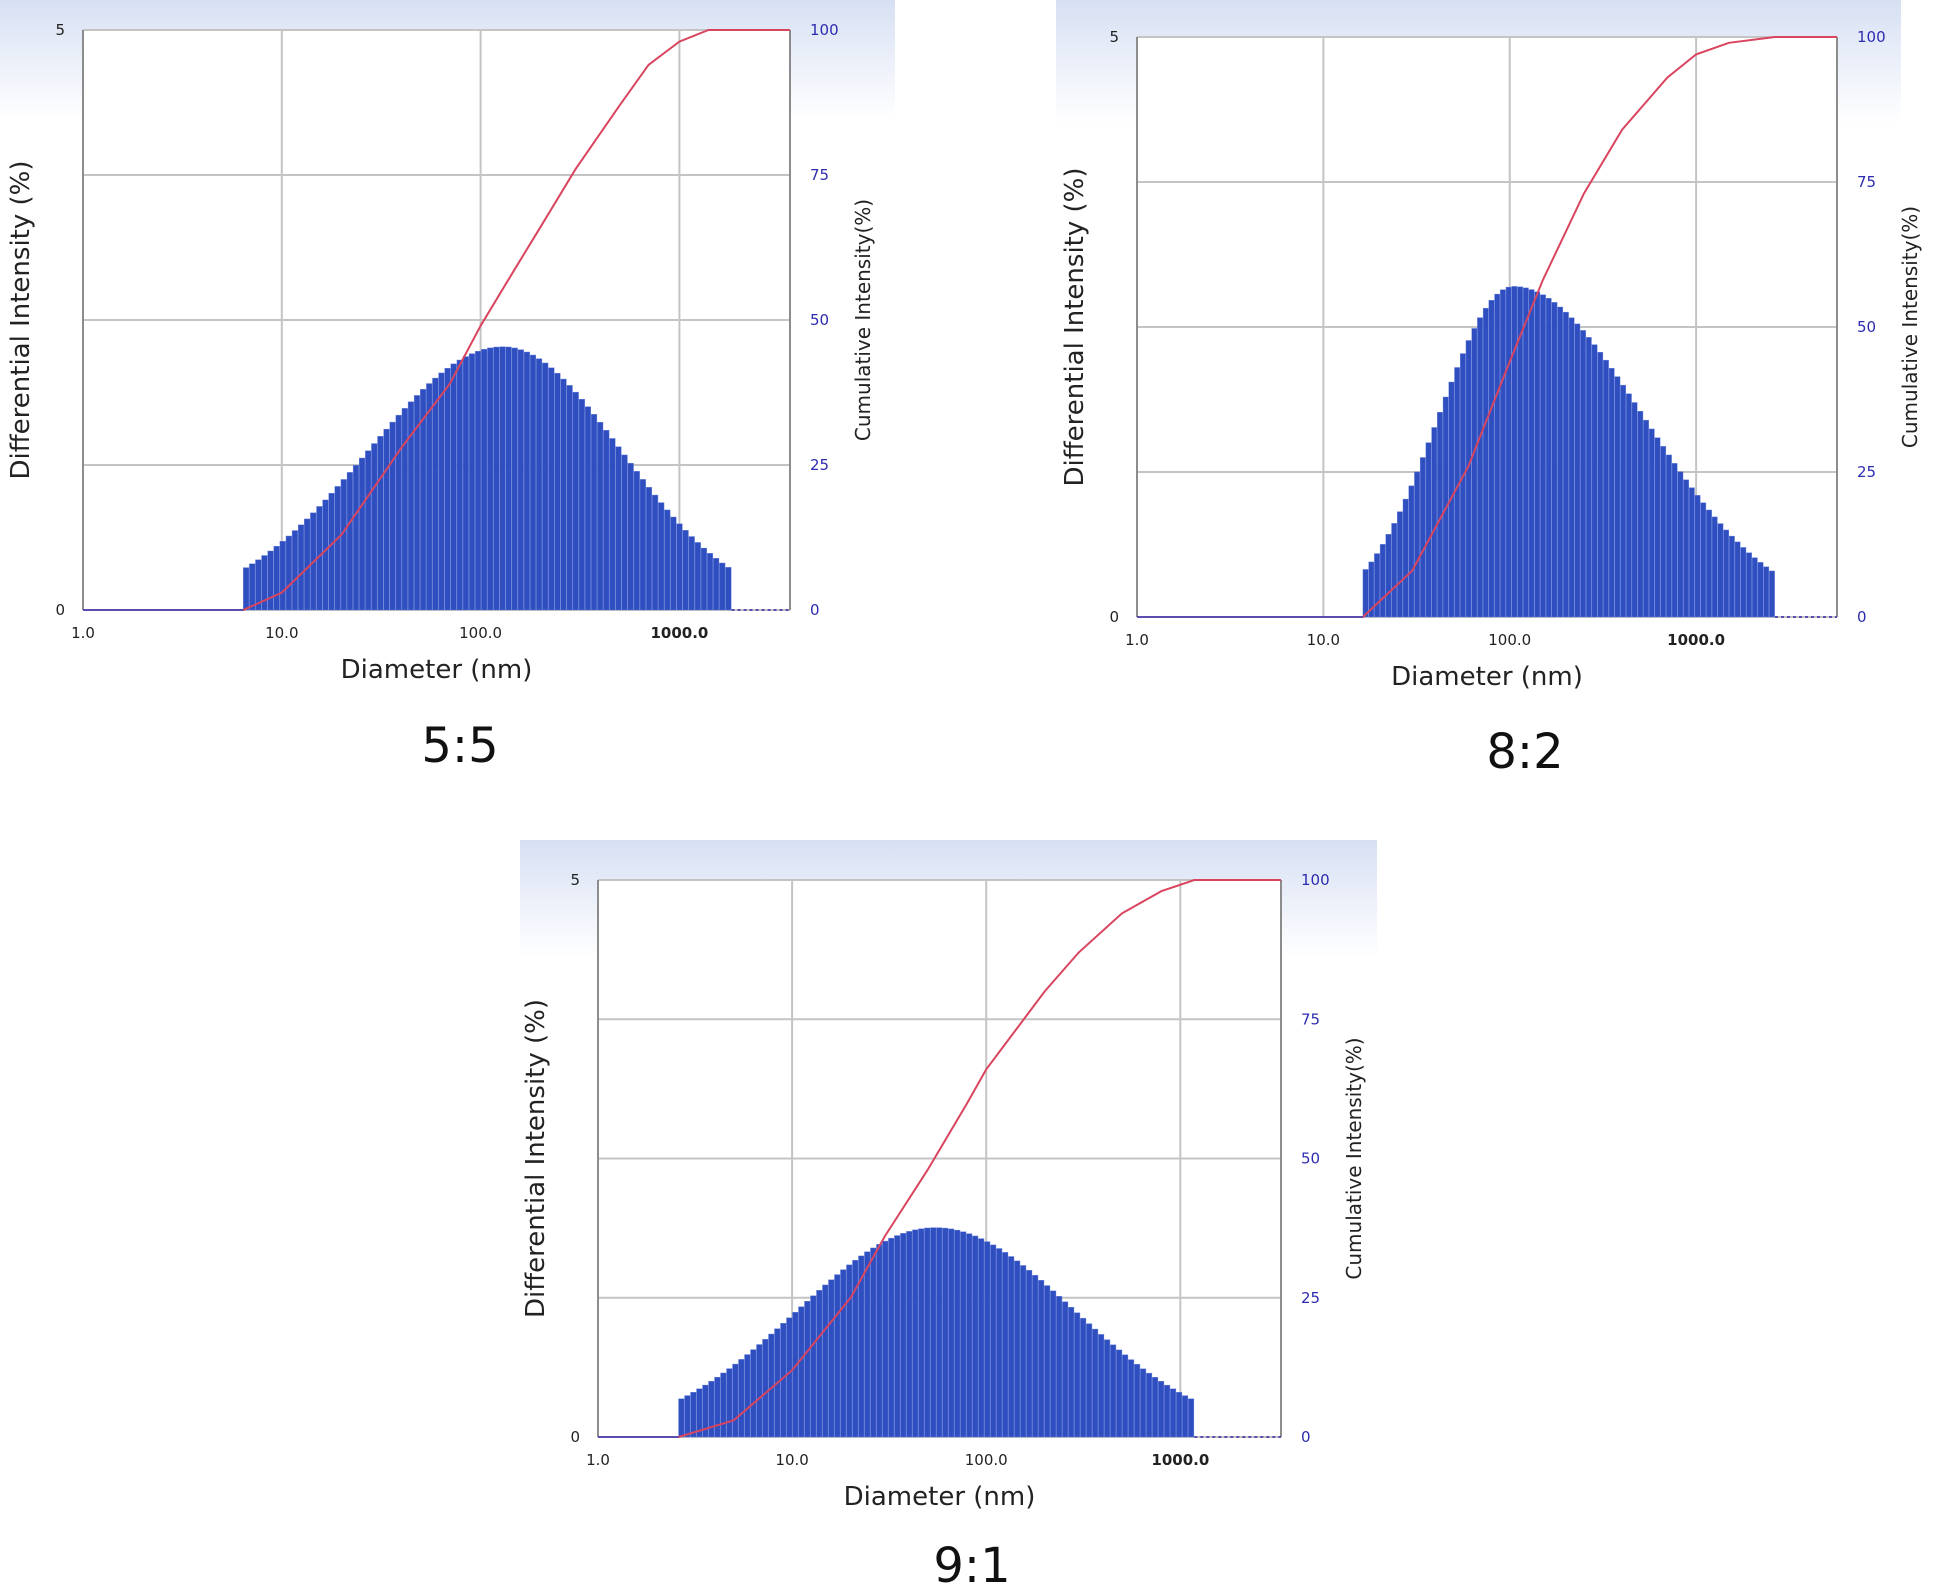 The image size is (1950, 1588). Describe the element at coordinates (863, 320) in the screenshot. I see `y2-axis-title: Cumulative Intensity(%)` at that location.